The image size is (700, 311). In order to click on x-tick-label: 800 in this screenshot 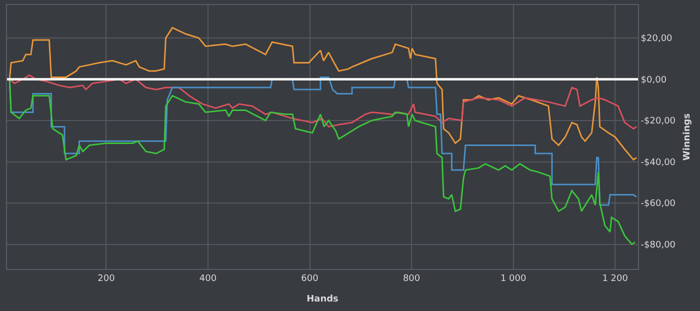, I will do `click(411, 279)`.